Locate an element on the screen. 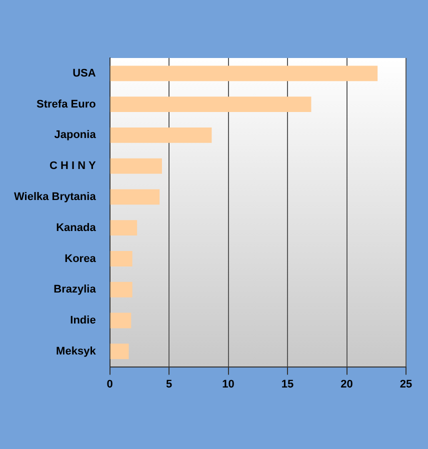  y-tick-label: Brazylia is located at coordinates (75, 290).